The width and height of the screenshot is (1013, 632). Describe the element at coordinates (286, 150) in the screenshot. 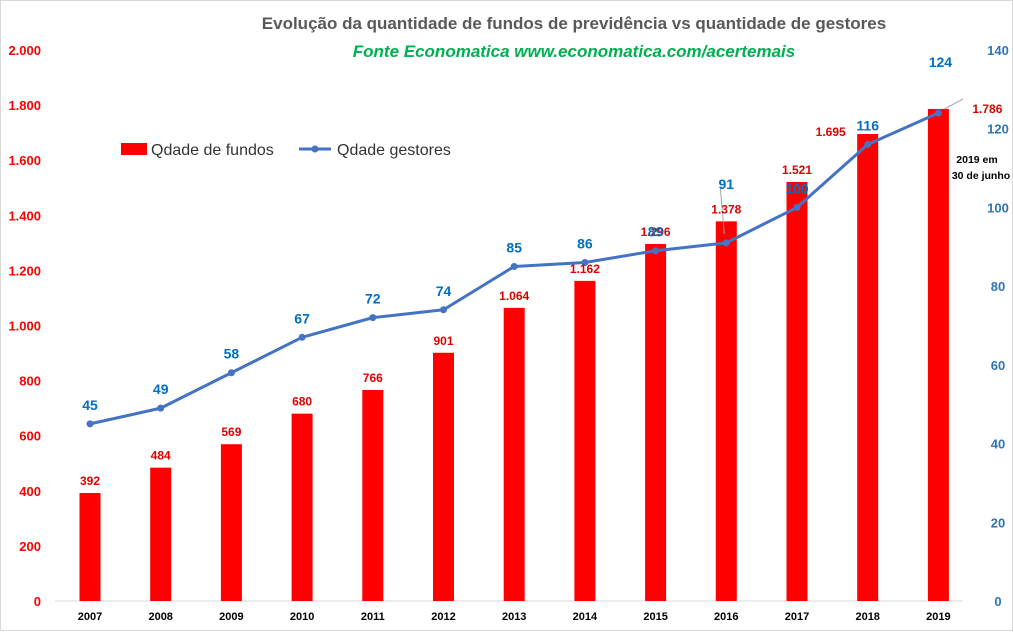

I see `legend: Qdade de fundos Qdade gestores` at that location.